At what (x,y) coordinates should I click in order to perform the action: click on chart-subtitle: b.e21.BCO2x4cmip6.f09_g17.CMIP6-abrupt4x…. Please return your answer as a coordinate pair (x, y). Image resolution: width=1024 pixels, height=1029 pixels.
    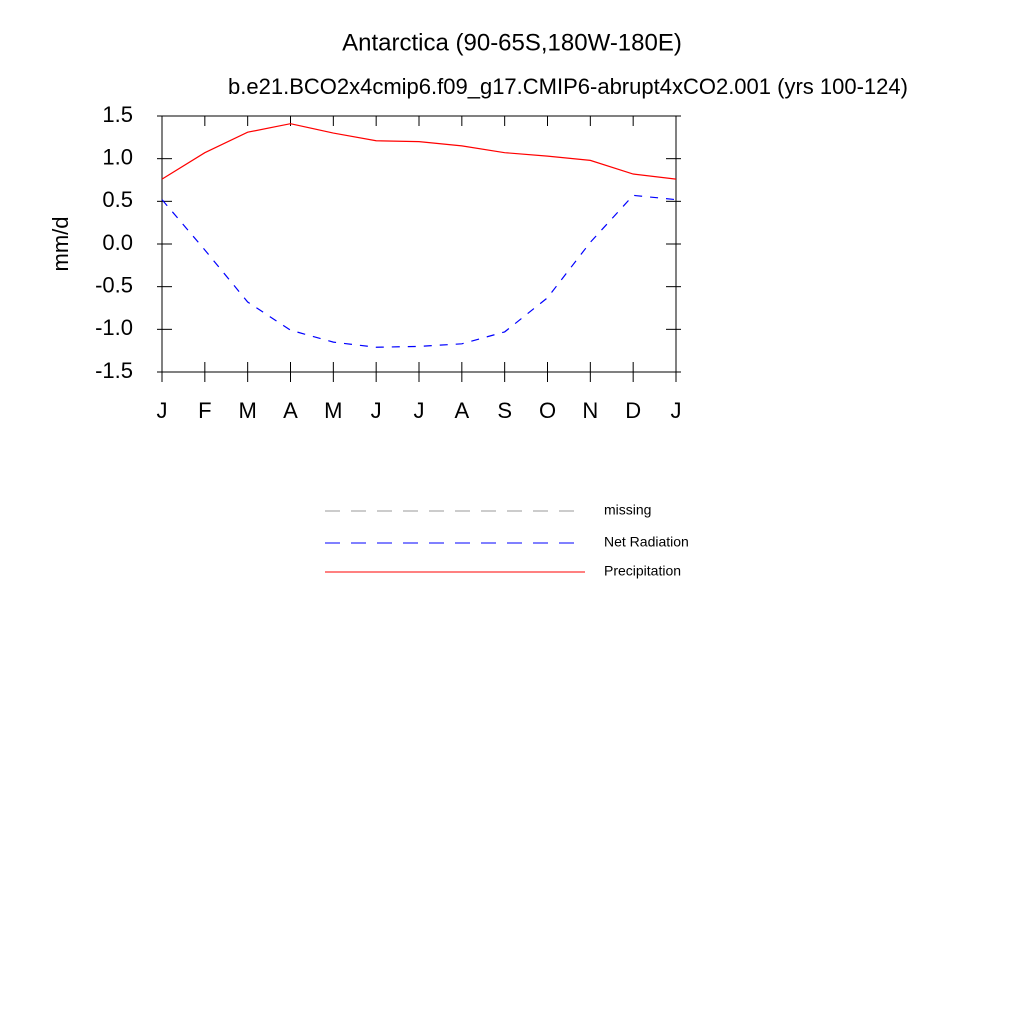
    Looking at the image, I should click on (568, 86).